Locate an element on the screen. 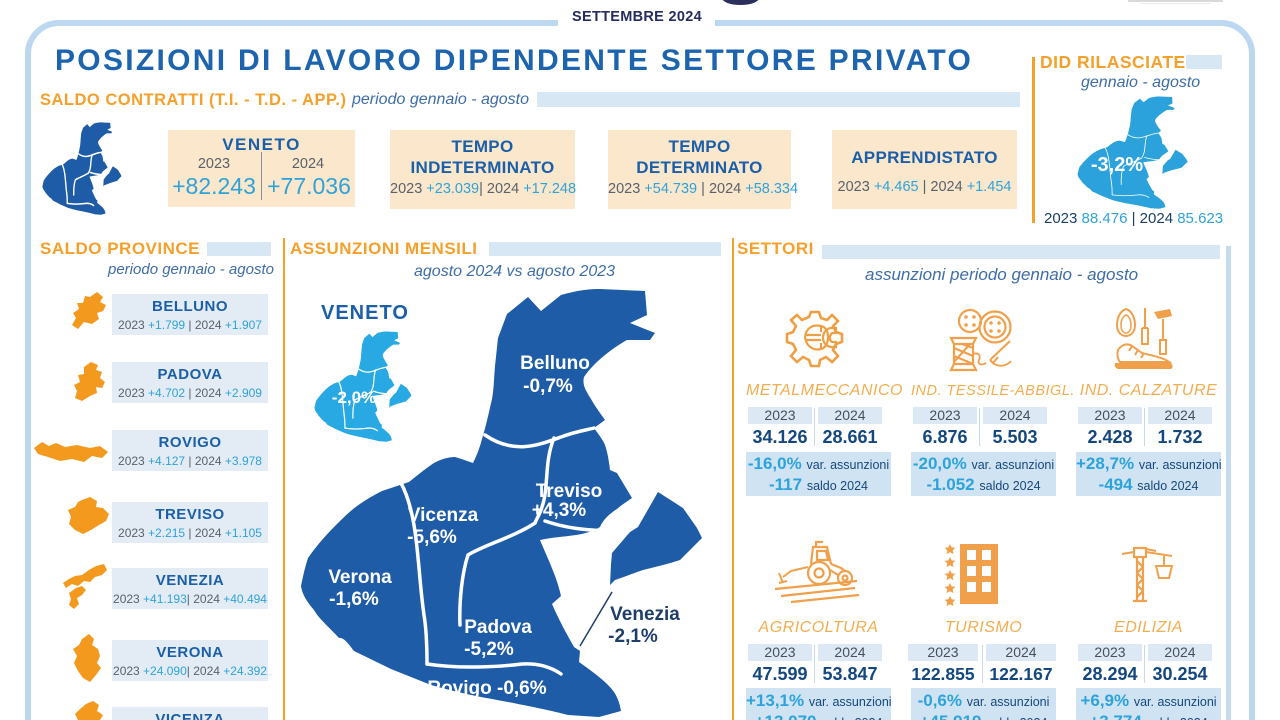 The height and width of the screenshot is (720, 1280). svg-text: -1,6% is located at coordinates (354, 599).